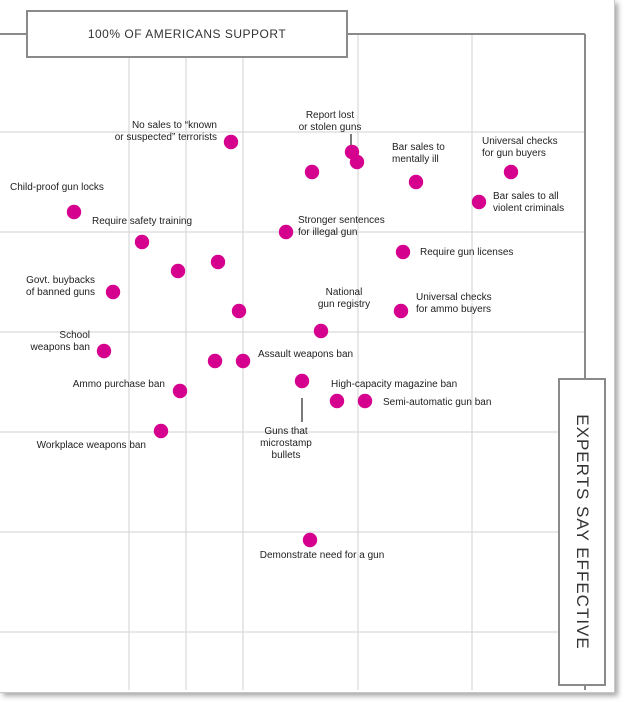  What do you see at coordinates (322, 555) in the screenshot?
I see `point-label: Demonstrate need for a gun` at bounding box center [322, 555].